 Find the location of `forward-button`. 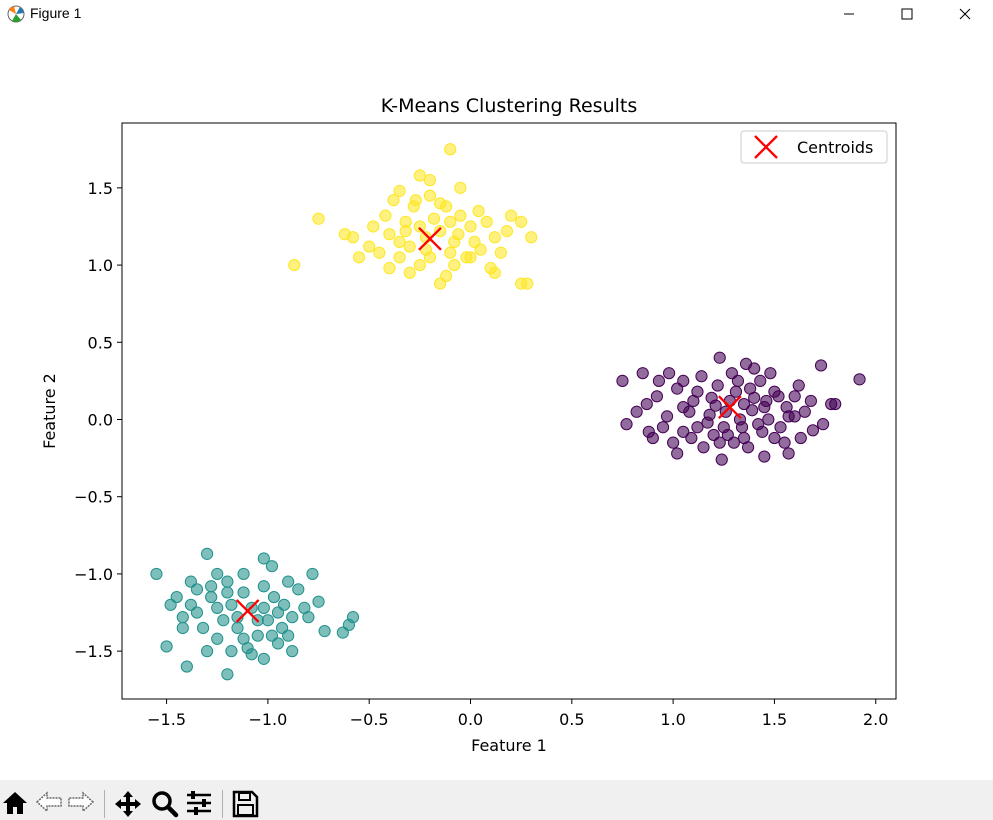

forward-button is located at coordinates (81, 805).